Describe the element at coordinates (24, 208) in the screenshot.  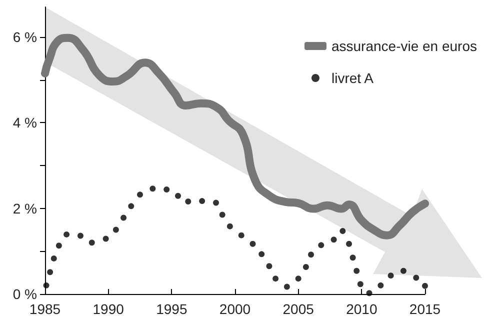
I see `y-tick-label: 2 %` at that location.